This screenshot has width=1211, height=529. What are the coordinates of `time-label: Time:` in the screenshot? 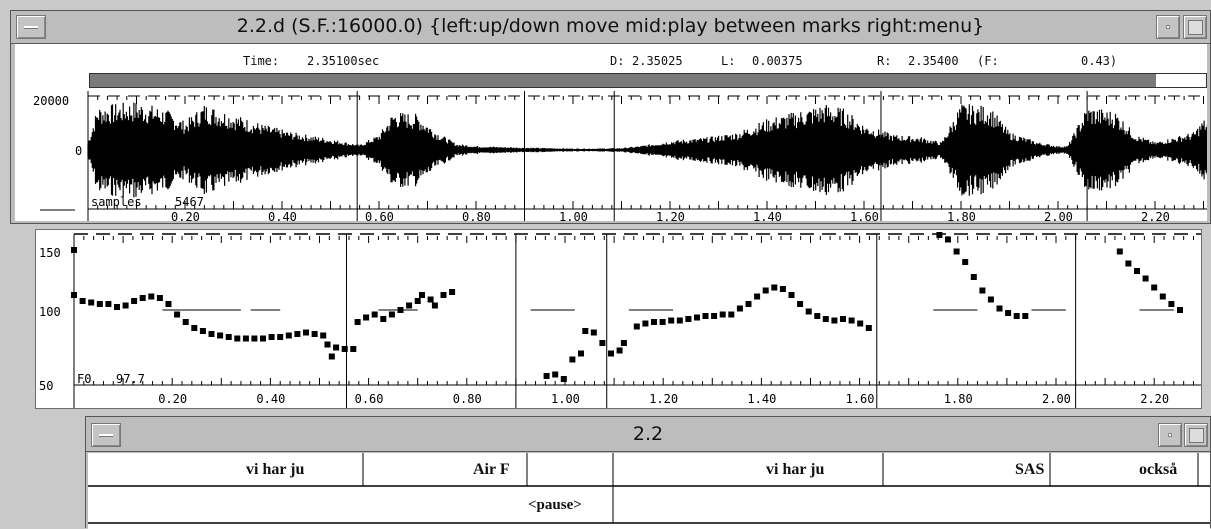 It's located at (261, 61).